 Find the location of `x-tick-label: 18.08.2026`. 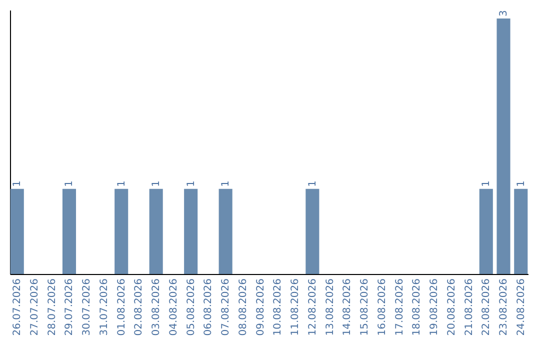

x-tick-label: 18.08.2026 is located at coordinates (417, 307).